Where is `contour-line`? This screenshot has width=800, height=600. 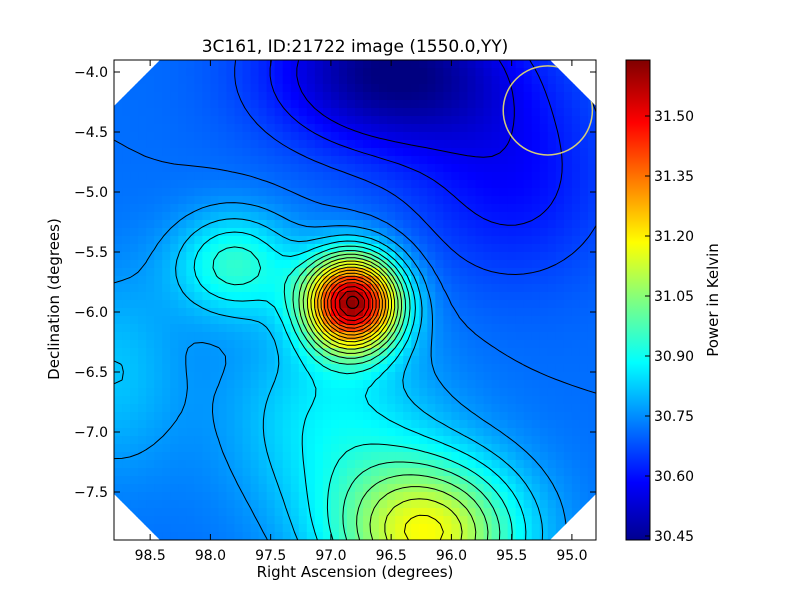 contour-line is located at coordinates (352, 304).